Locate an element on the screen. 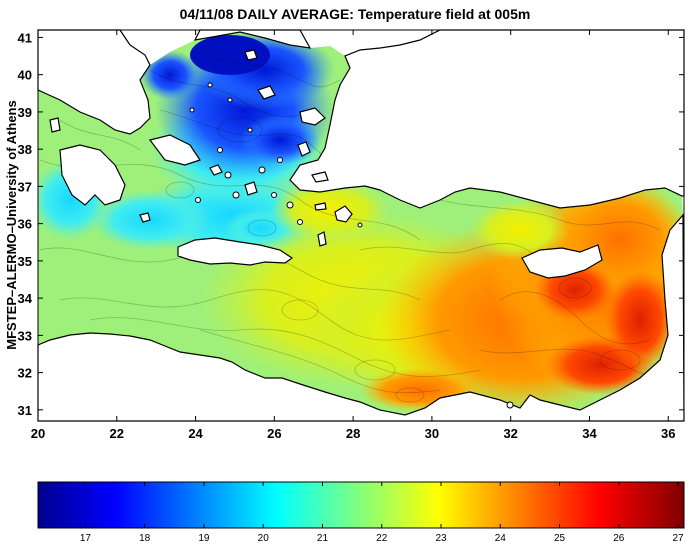  land-kos is located at coordinates (320, 206).